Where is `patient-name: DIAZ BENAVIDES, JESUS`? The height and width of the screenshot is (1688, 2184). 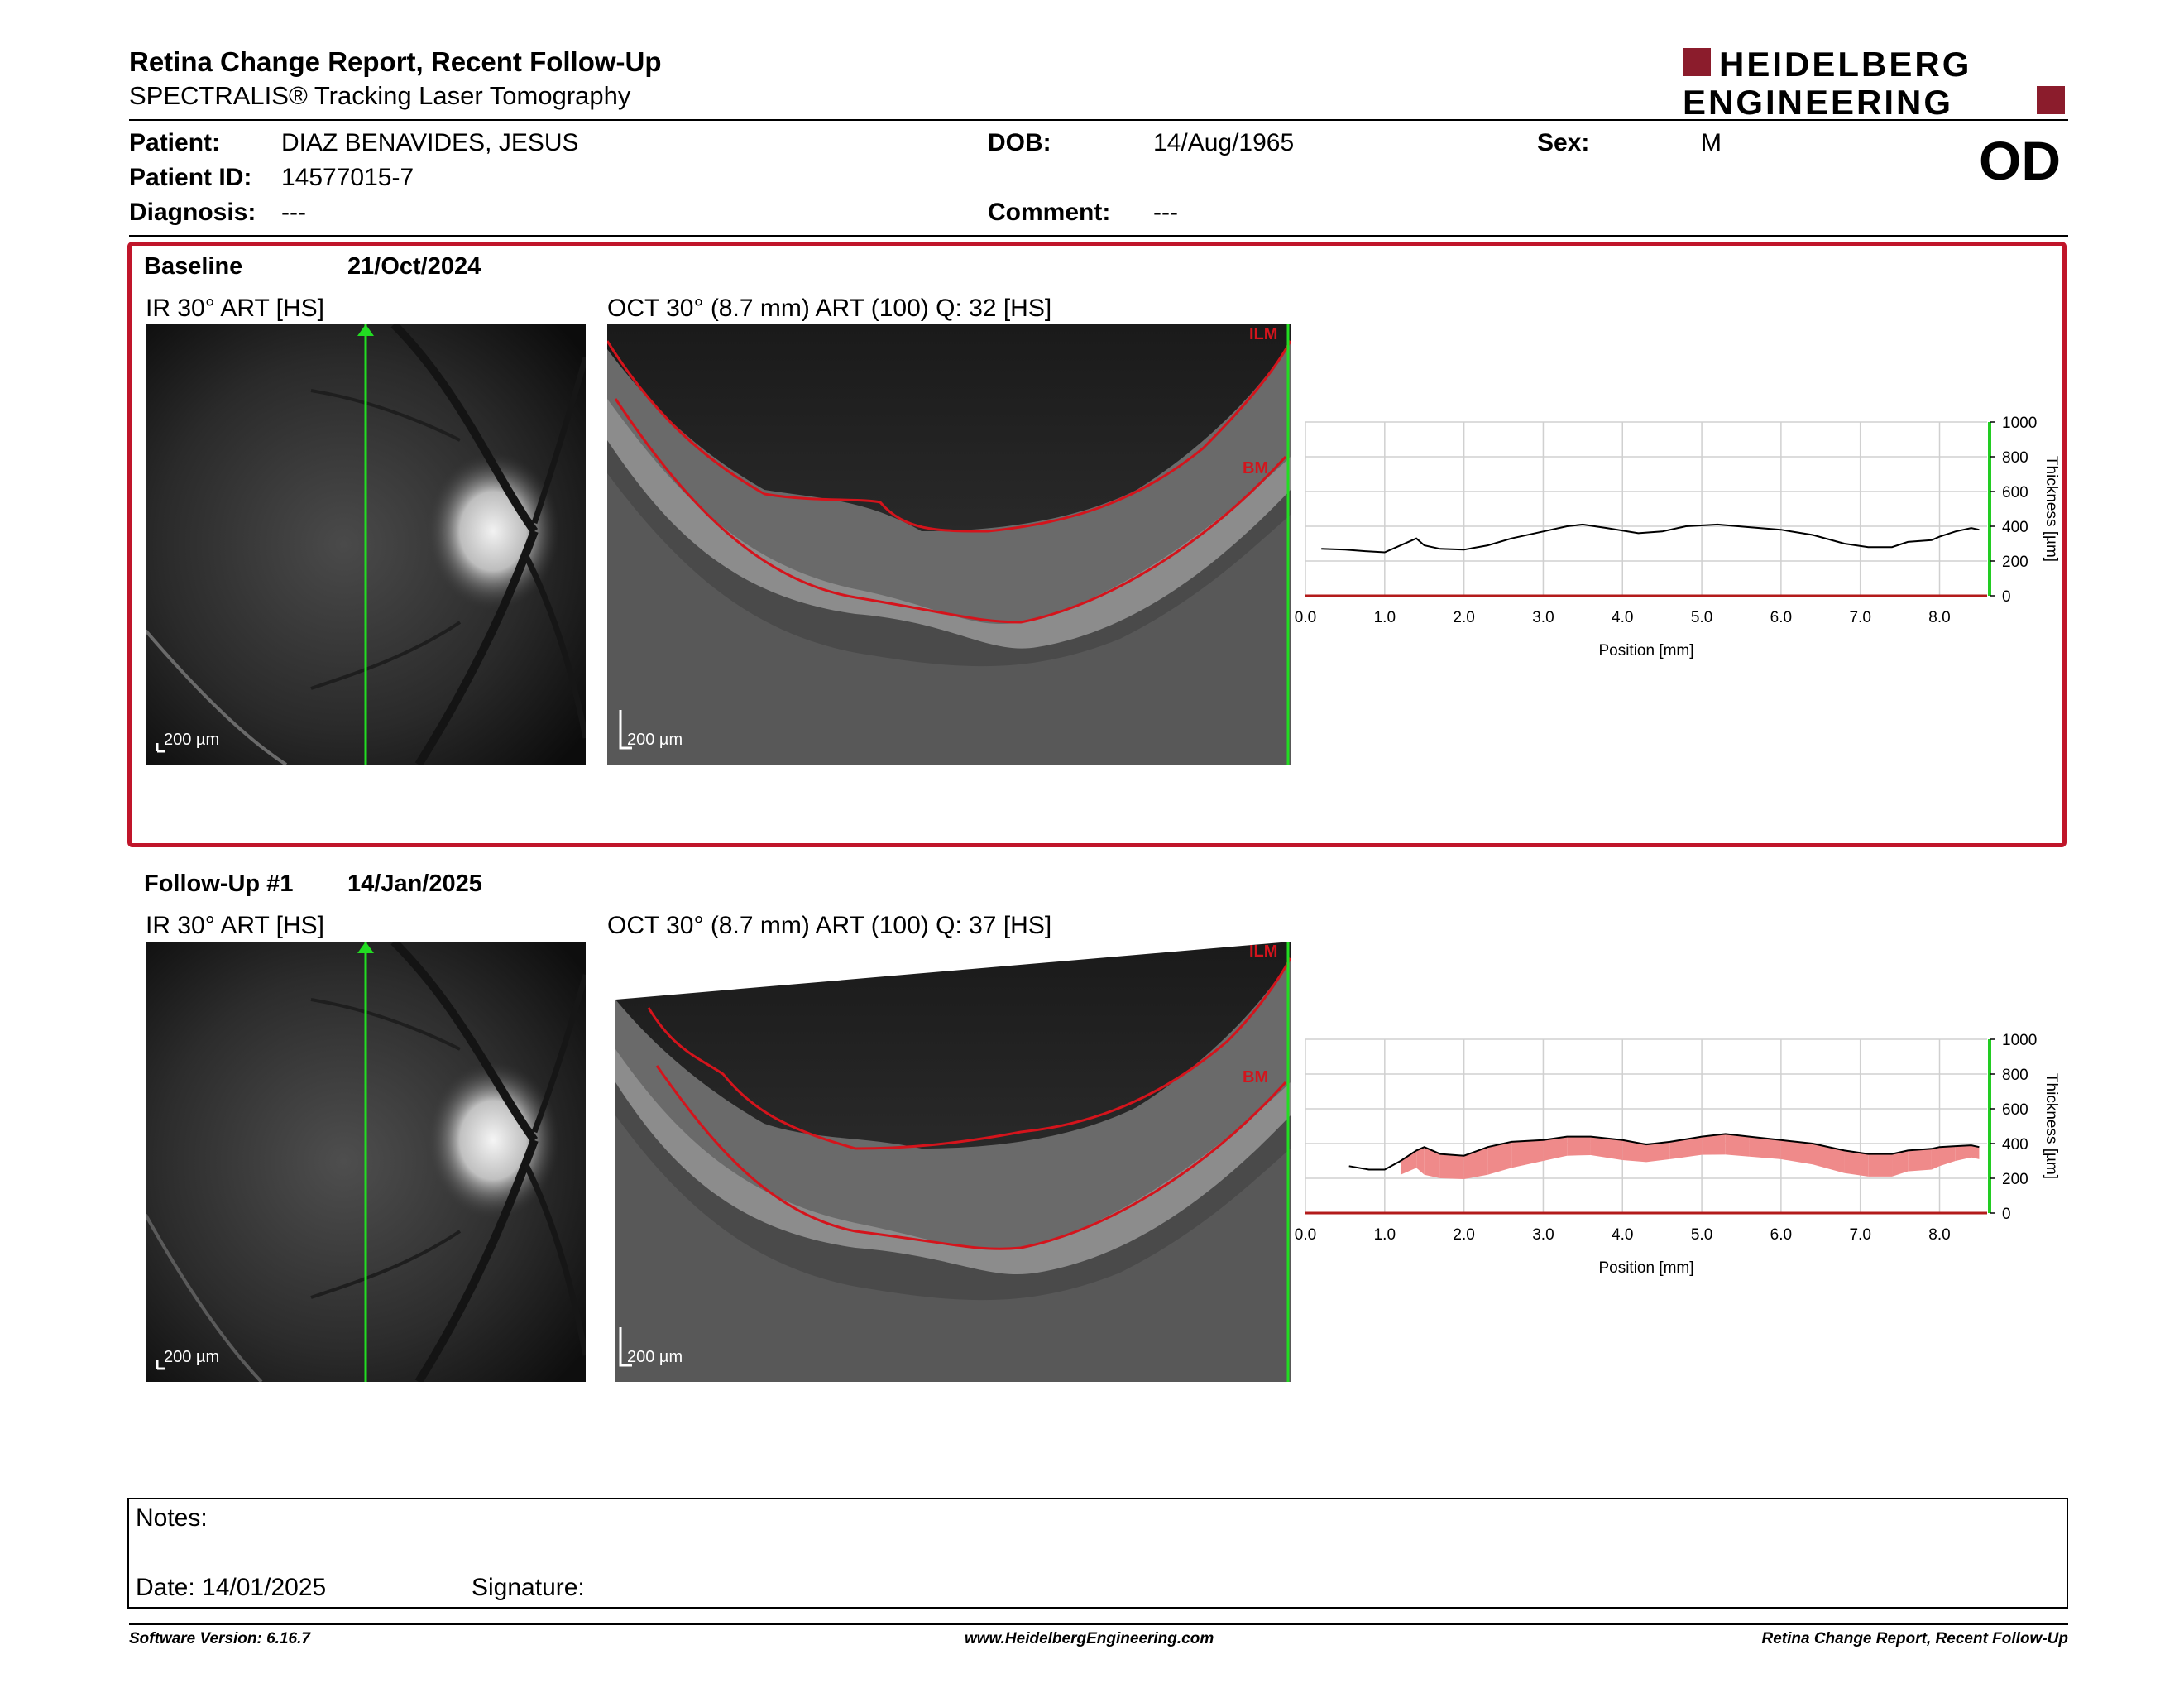 patient-name: DIAZ BENAVIDES, JESUS is located at coordinates (430, 142).